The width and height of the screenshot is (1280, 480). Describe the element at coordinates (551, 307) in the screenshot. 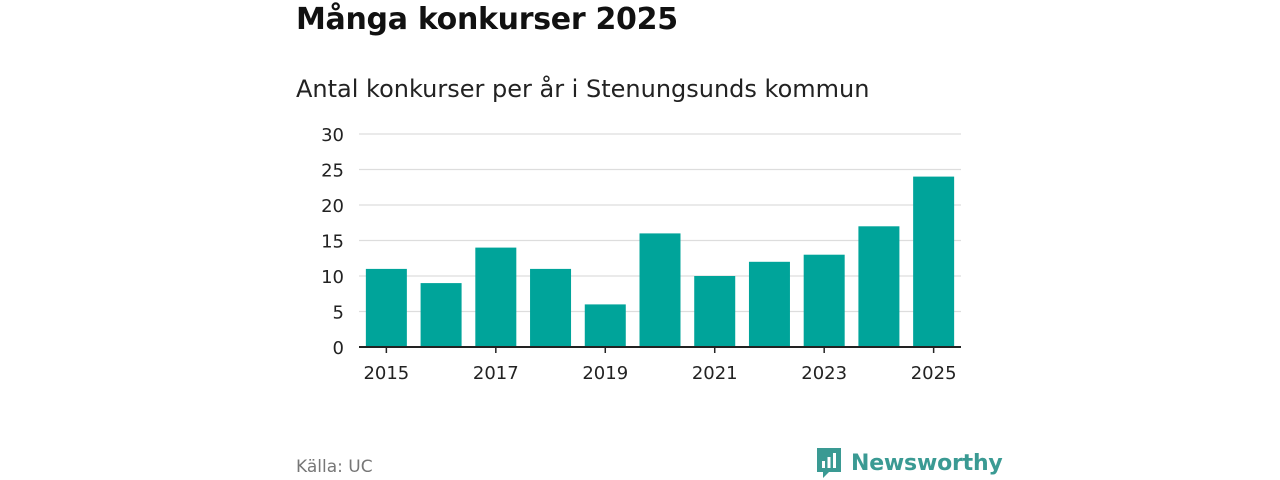

I see `bar-2018` at that location.